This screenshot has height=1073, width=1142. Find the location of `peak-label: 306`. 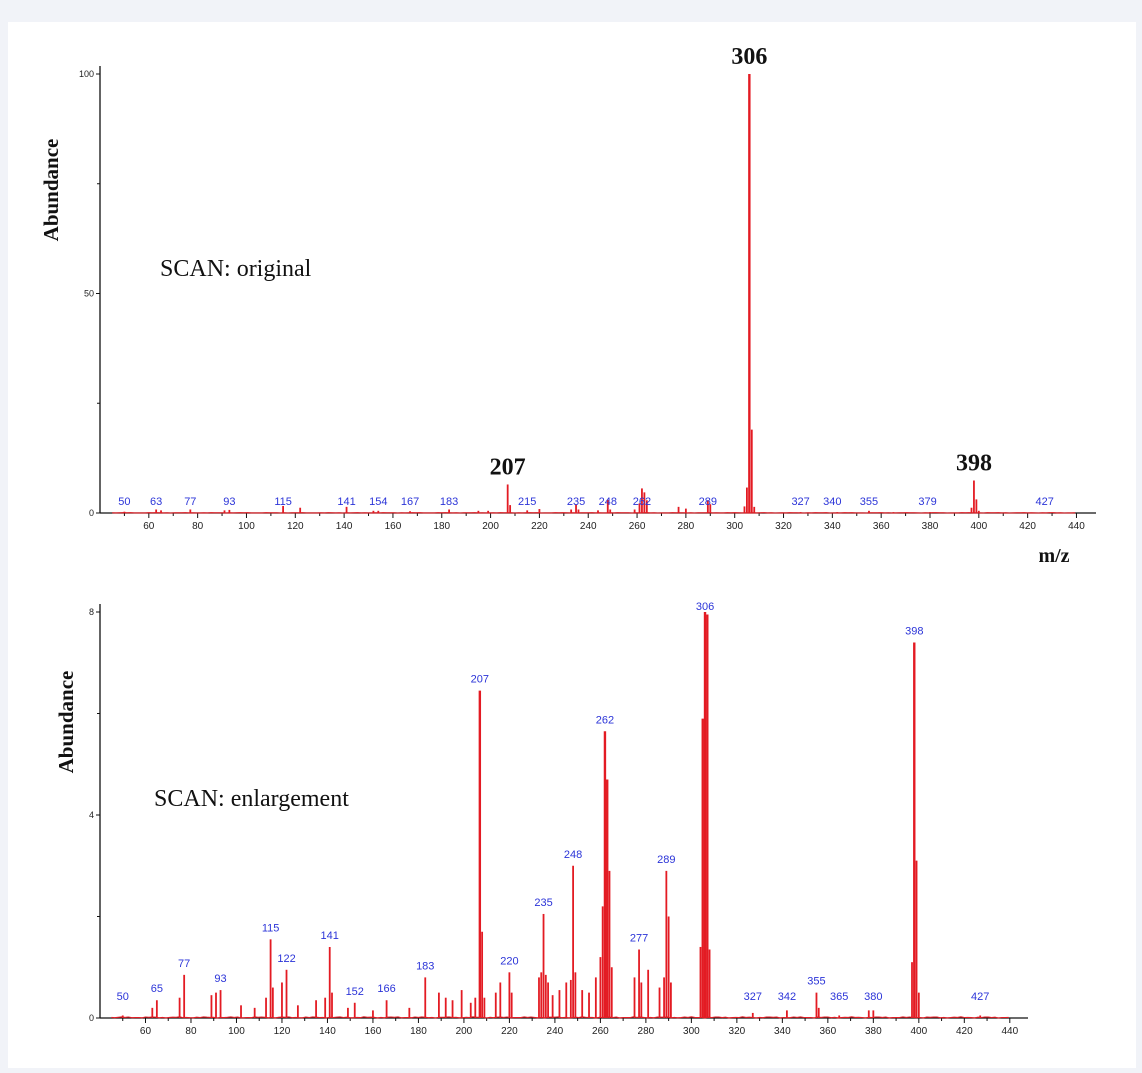

peak-label: 306 is located at coordinates (705, 607).